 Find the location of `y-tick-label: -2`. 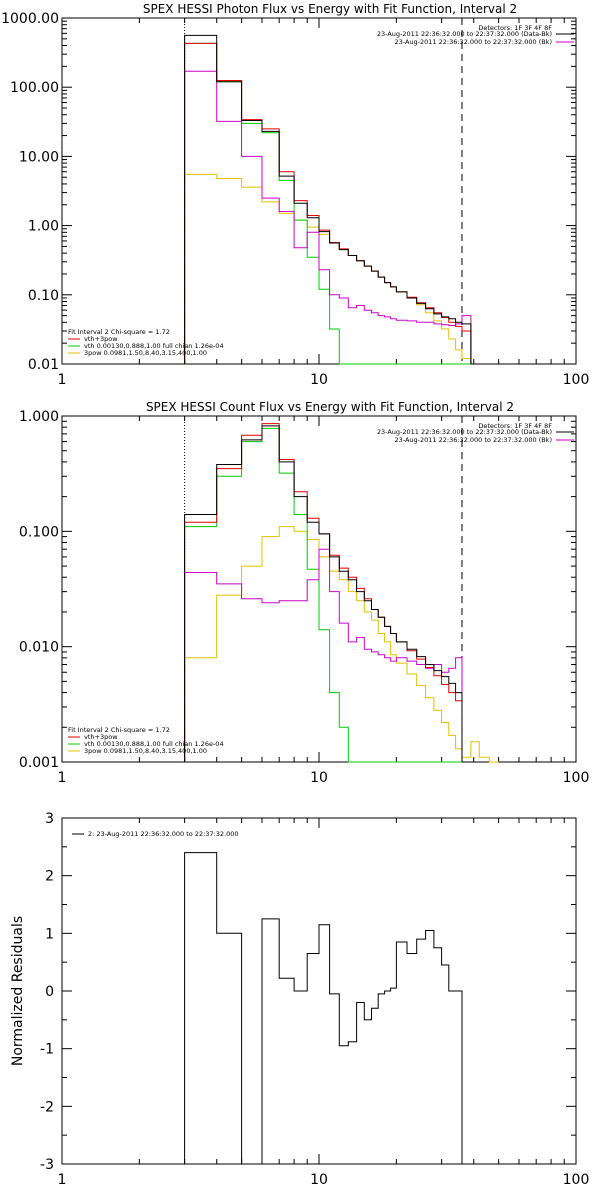

y-tick-label: -2 is located at coordinates (47, 1107).